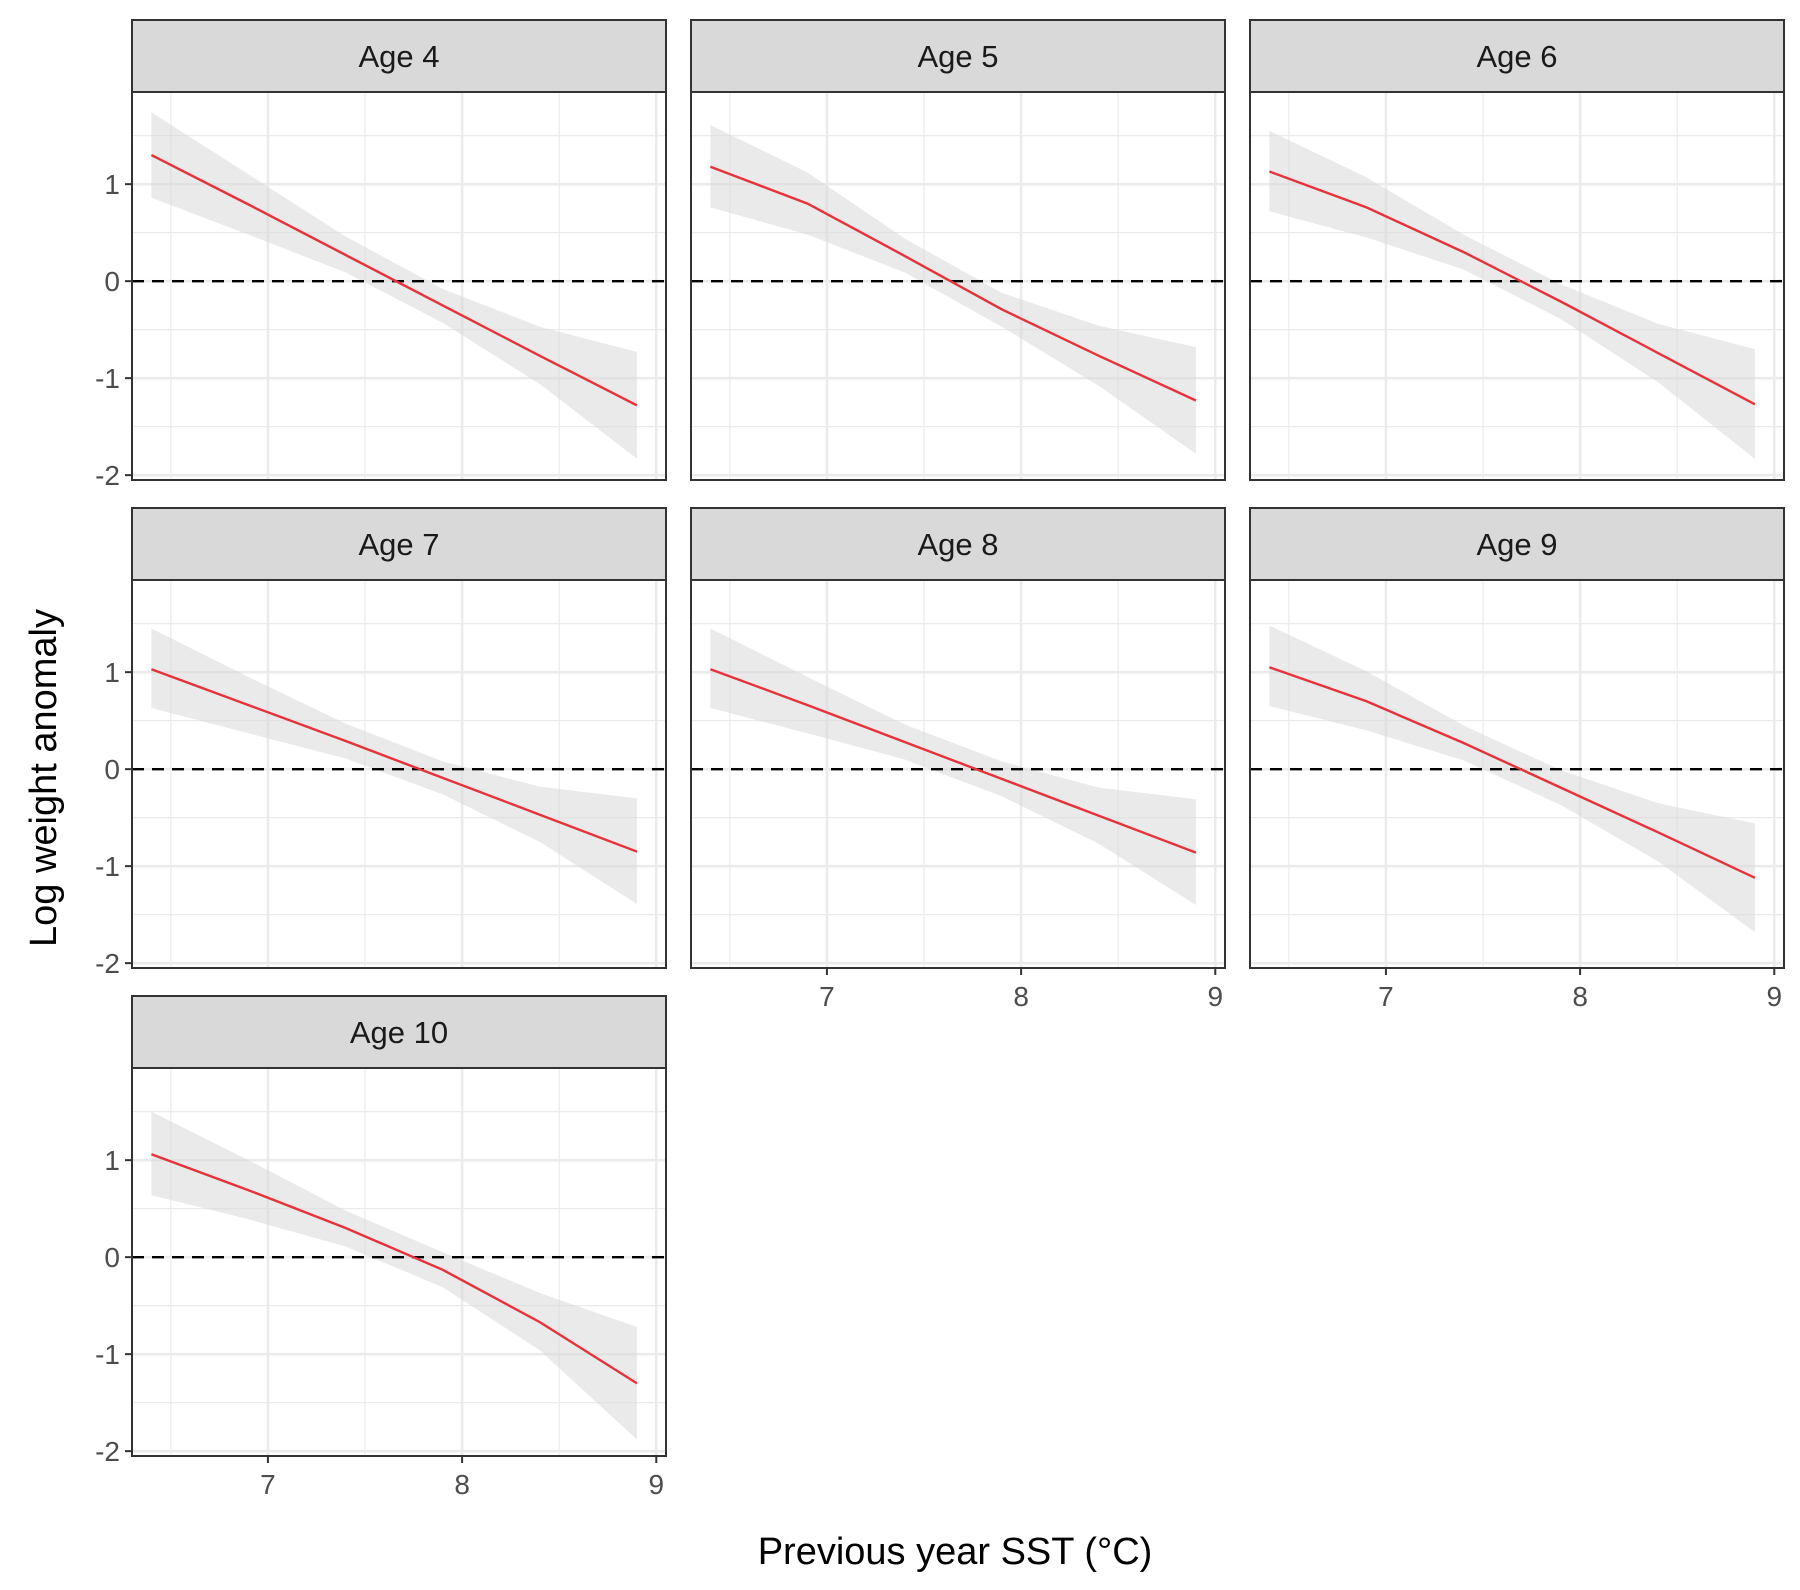  I want to click on facet-panel: Age 5, so click(958, 250).